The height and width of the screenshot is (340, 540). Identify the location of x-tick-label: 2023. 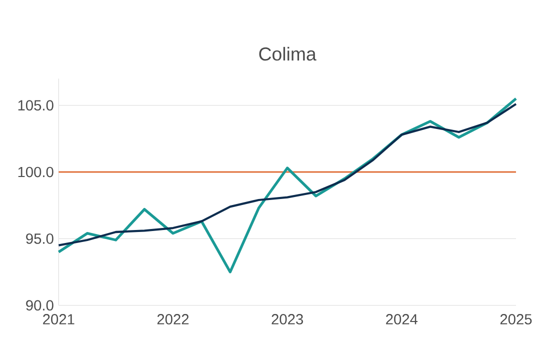
(287, 319).